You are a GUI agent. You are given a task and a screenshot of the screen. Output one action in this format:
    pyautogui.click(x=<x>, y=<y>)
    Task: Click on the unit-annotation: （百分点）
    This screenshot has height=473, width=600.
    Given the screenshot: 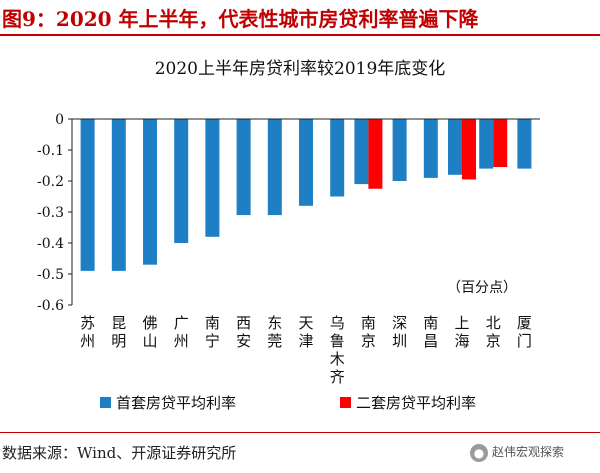 What is the action you would take?
    pyautogui.click(x=482, y=288)
    